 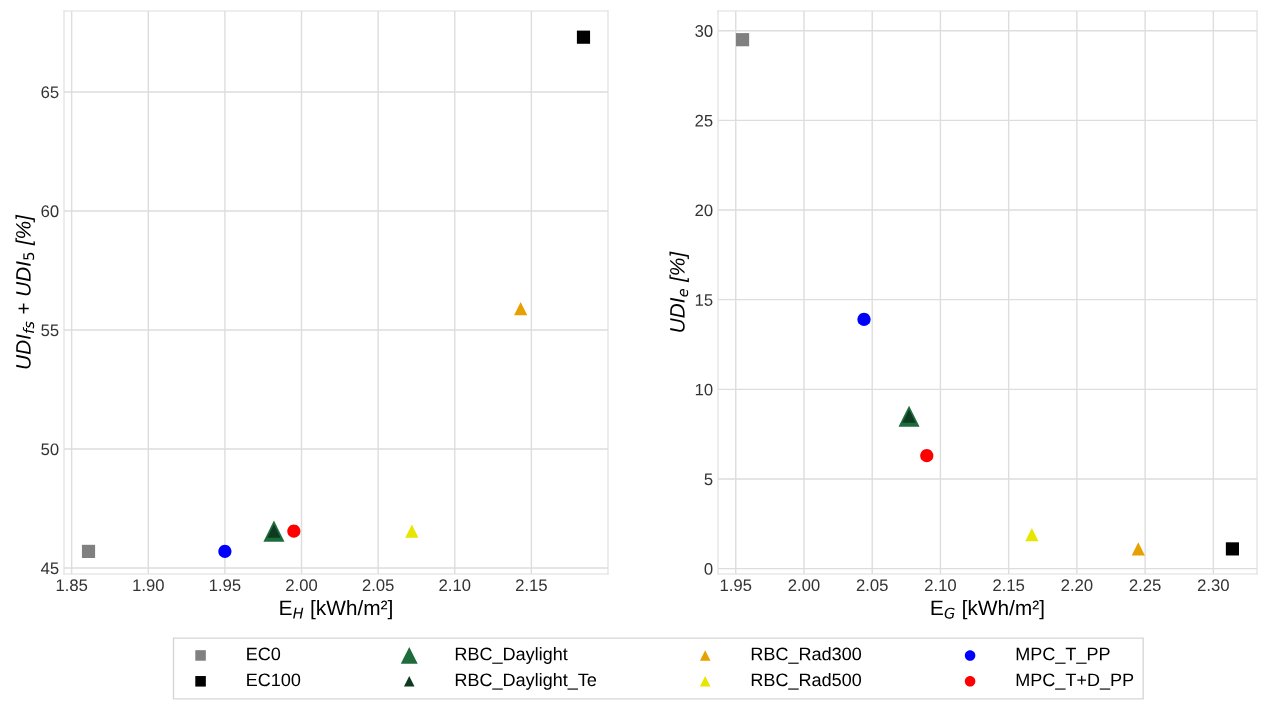 What do you see at coordinates (1063, 655) in the screenshot?
I see `legend-label: MPC_T_PP` at bounding box center [1063, 655].